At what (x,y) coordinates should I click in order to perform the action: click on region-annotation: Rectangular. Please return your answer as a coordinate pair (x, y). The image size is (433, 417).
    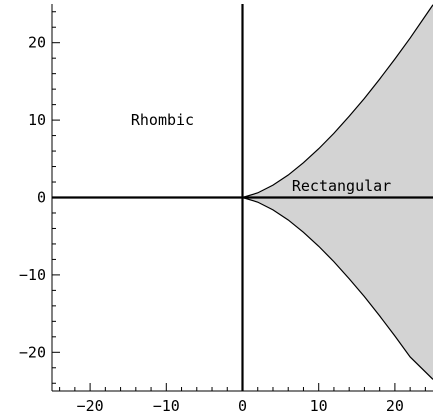
    Looking at the image, I should click on (341, 186).